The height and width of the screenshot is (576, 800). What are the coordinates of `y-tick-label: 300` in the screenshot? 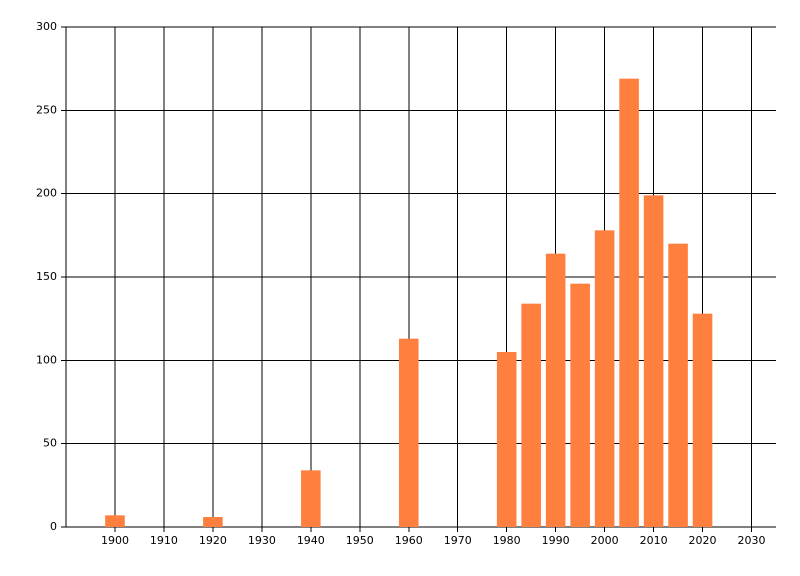 It's located at (46, 26).